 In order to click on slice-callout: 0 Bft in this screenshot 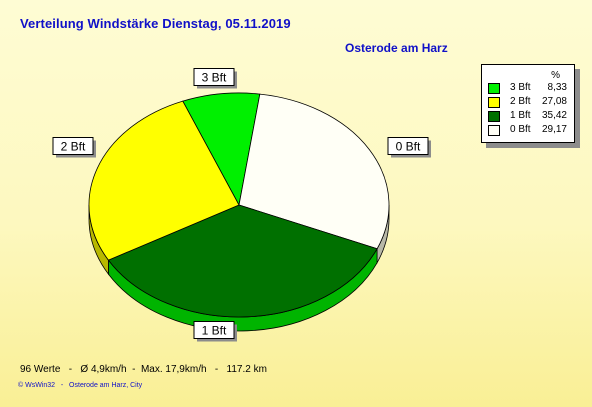, I will do `click(409, 147)`.